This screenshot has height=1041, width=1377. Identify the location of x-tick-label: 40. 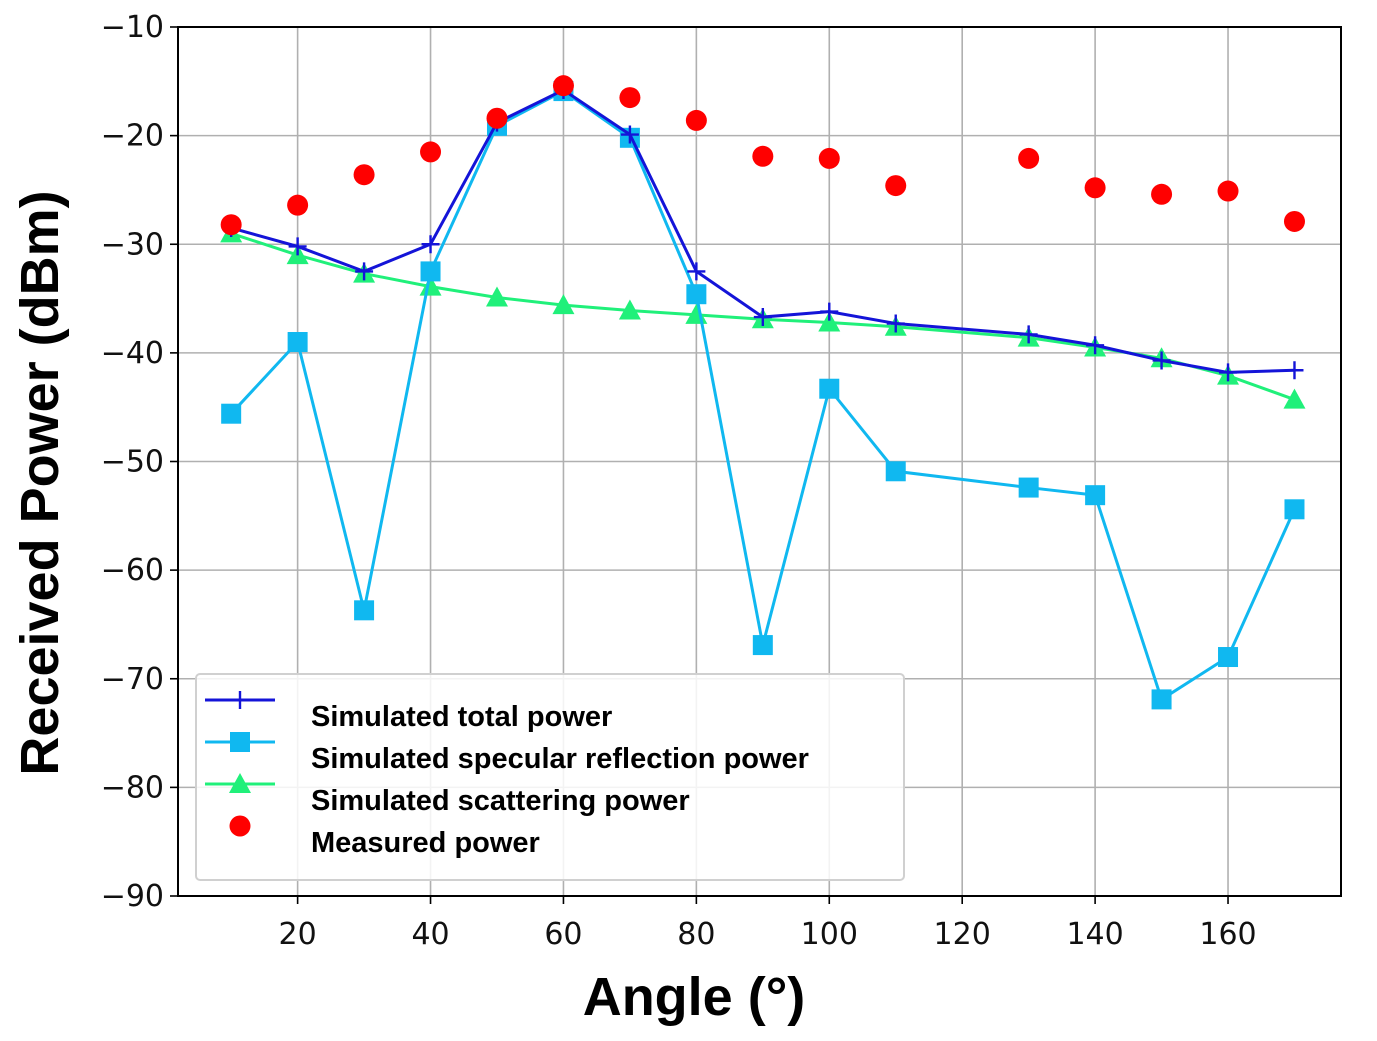
(430, 934).